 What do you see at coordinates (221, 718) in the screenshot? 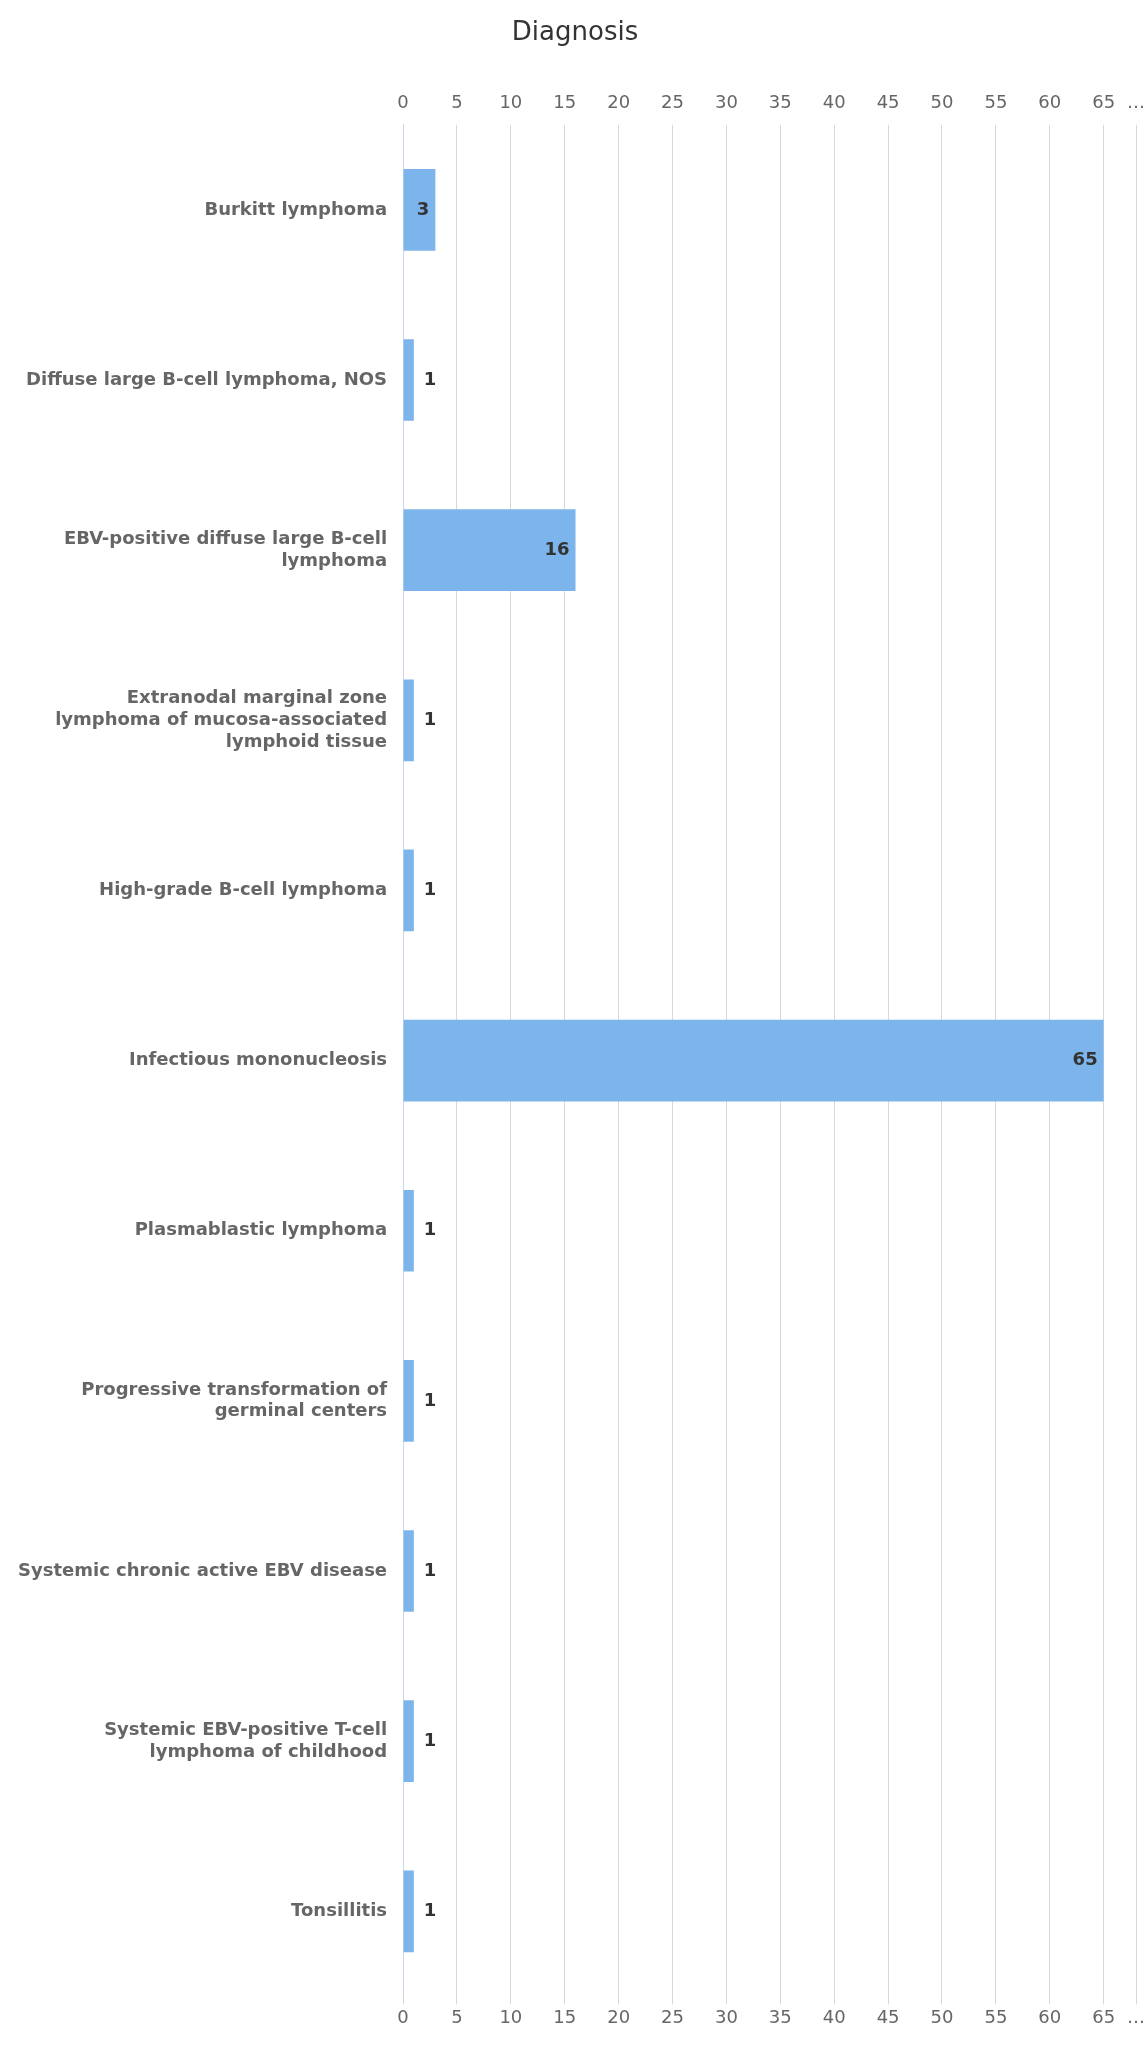
I see `y-tick-label: Extranodal marginal zone lymphoma of mucosa-associated lymphoid tissue` at bounding box center [221, 718].